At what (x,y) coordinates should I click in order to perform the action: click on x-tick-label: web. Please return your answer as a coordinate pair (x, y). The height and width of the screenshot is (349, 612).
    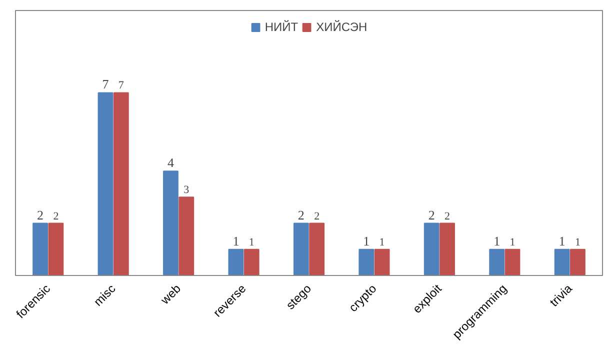
    Looking at the image, I should click on (170, 294).